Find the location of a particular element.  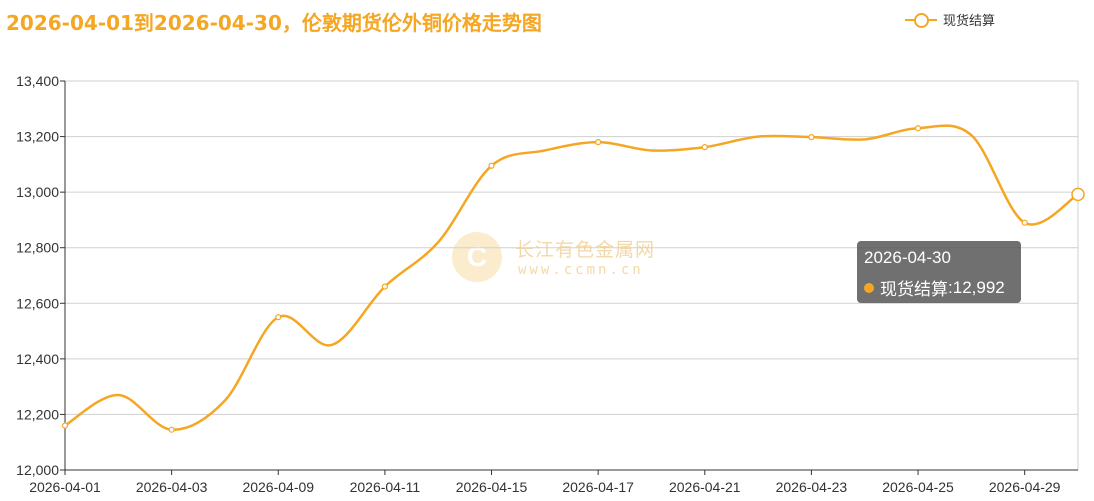

watermark-logo: C is located at coordinates (477, 257).